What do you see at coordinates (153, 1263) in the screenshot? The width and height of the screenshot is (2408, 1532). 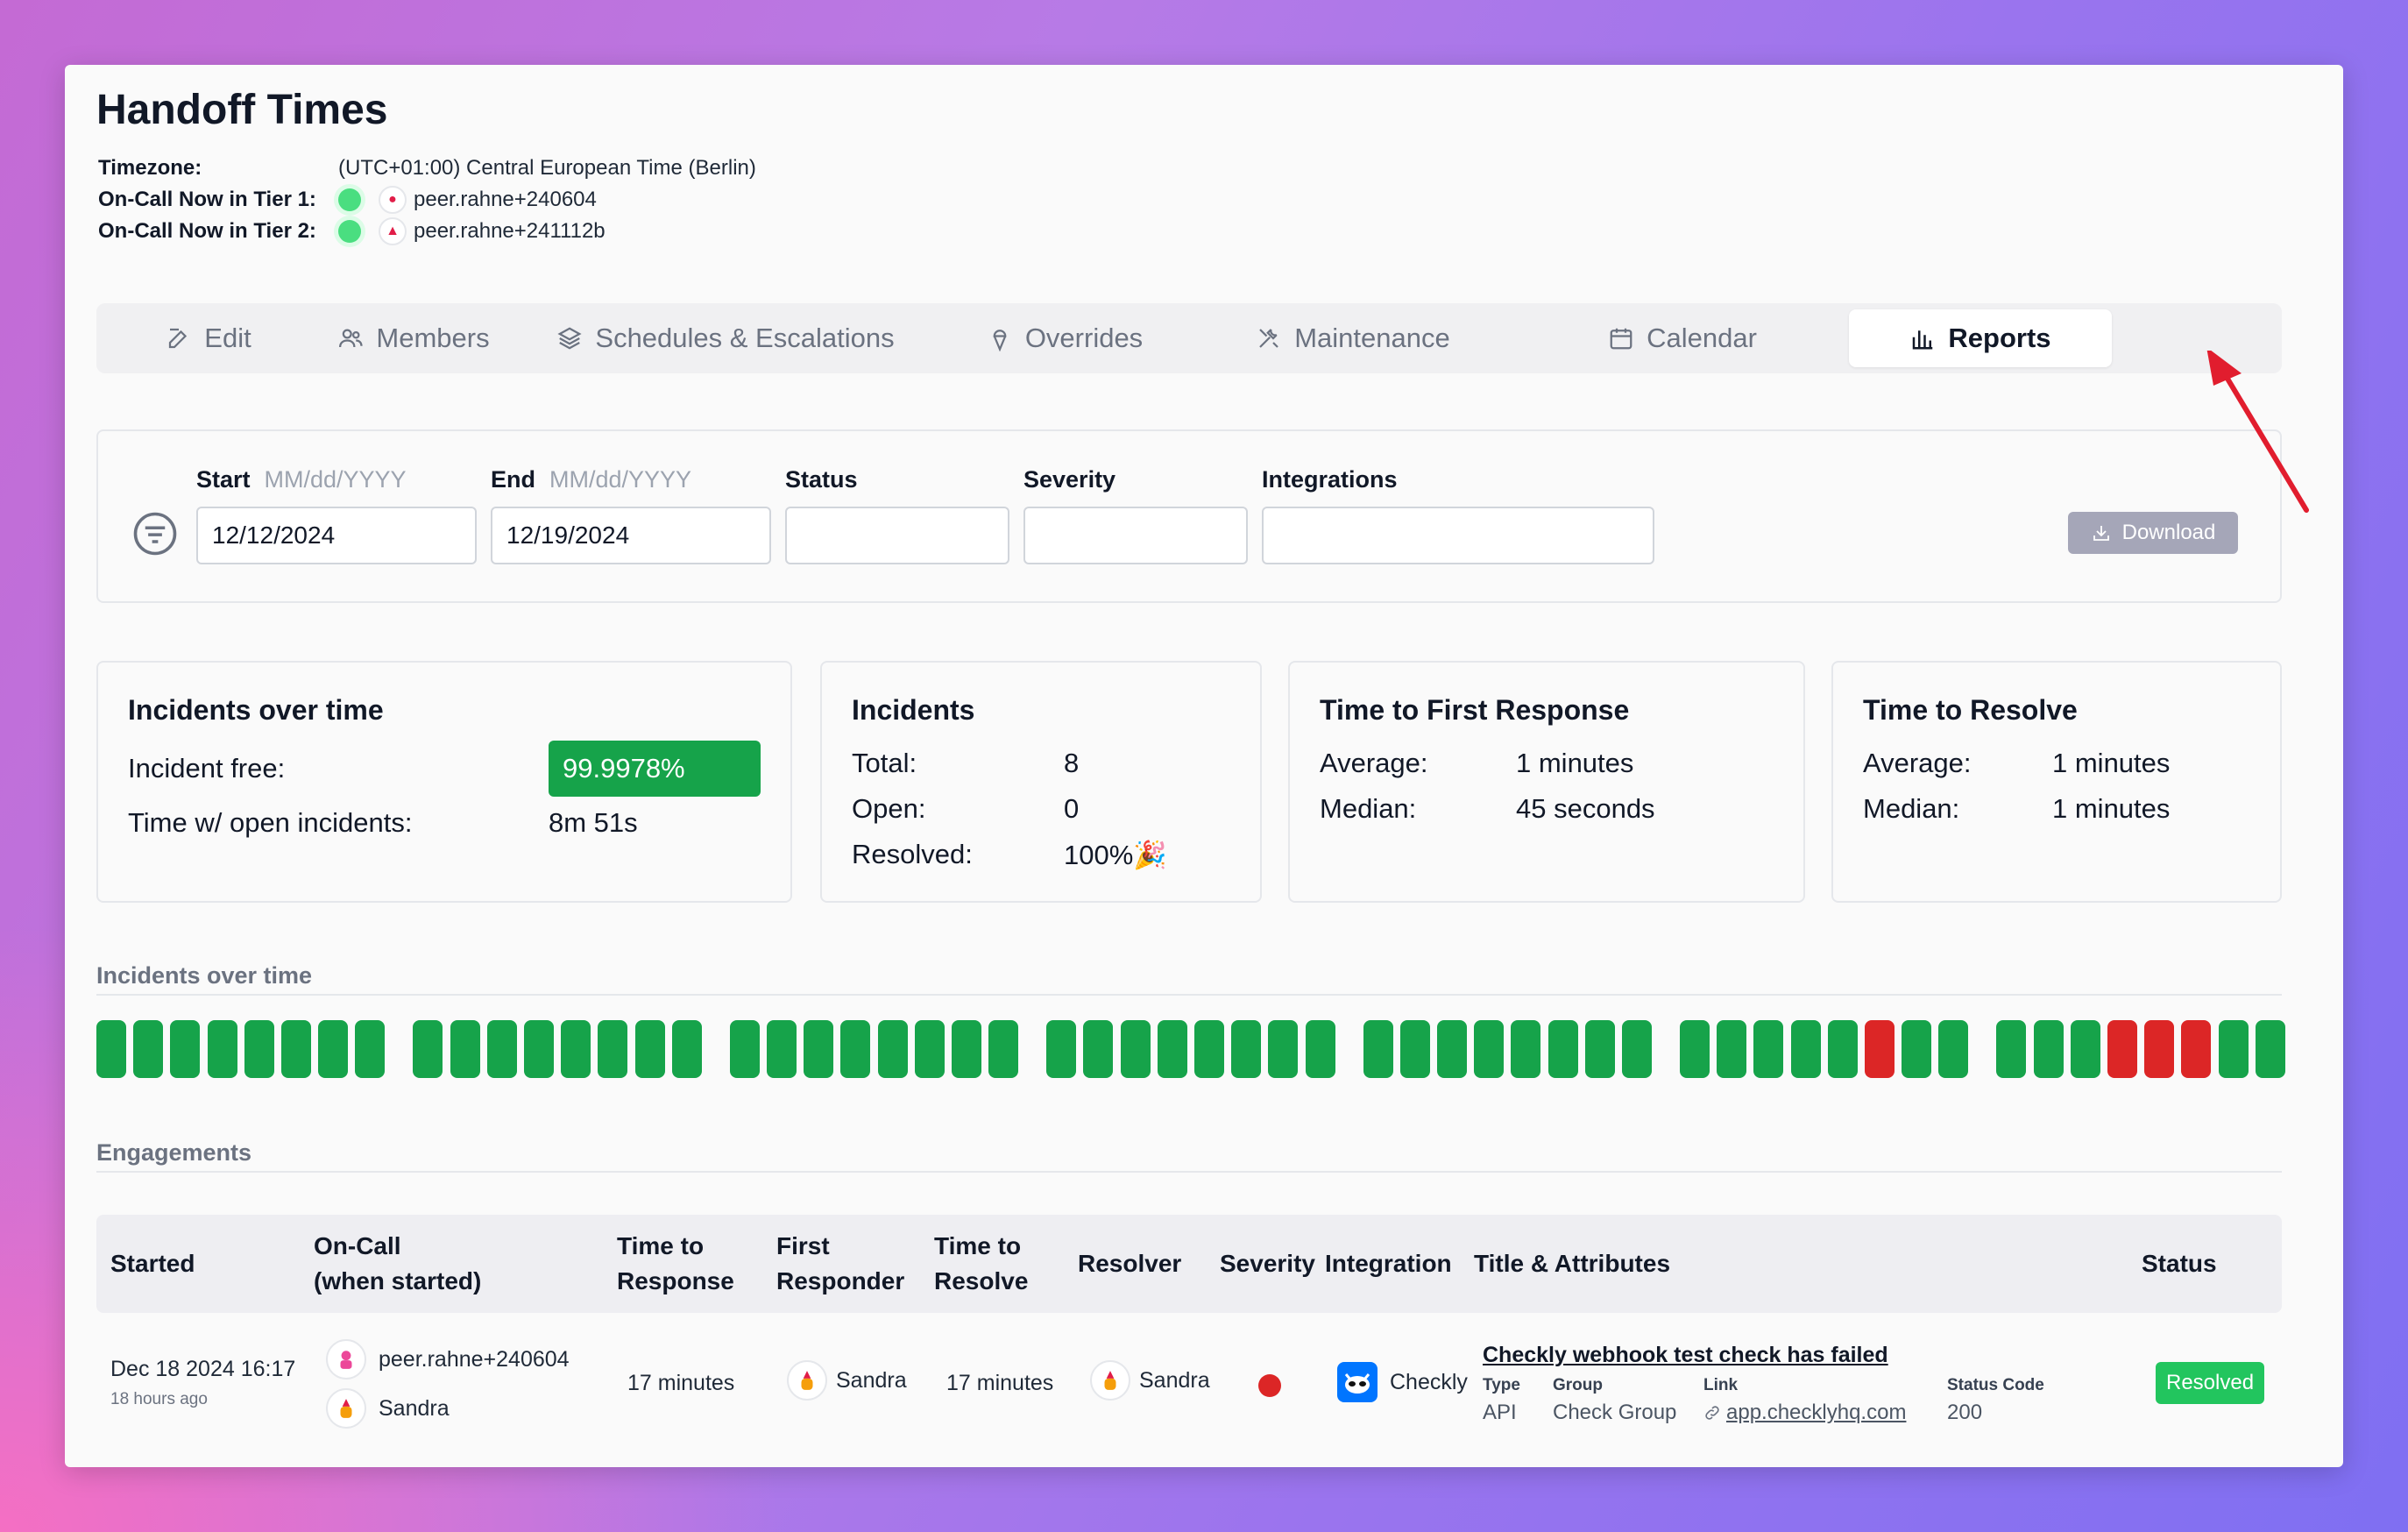 I see `col-started: Started` at bounding box center [153, 1263].